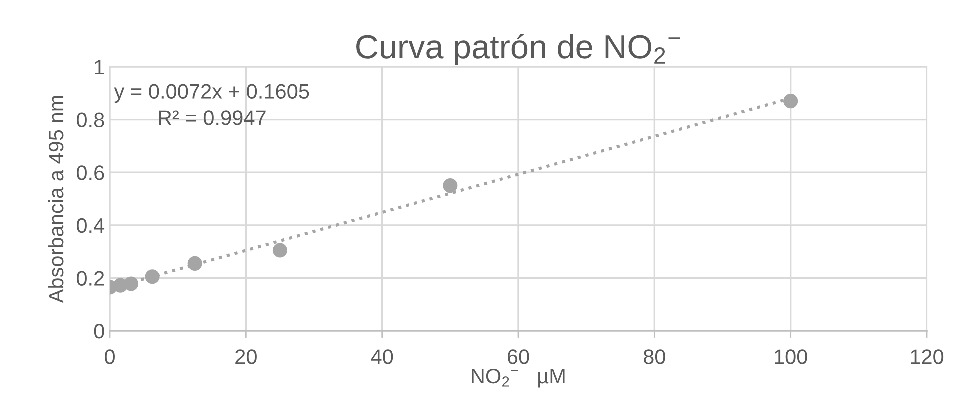 The width and height of the screenshot is (958, 402). Describe the element at coordinates (56, 200) in the screenshot. I see `y-axis-title: Absorbancia a 495 nm` at that location.